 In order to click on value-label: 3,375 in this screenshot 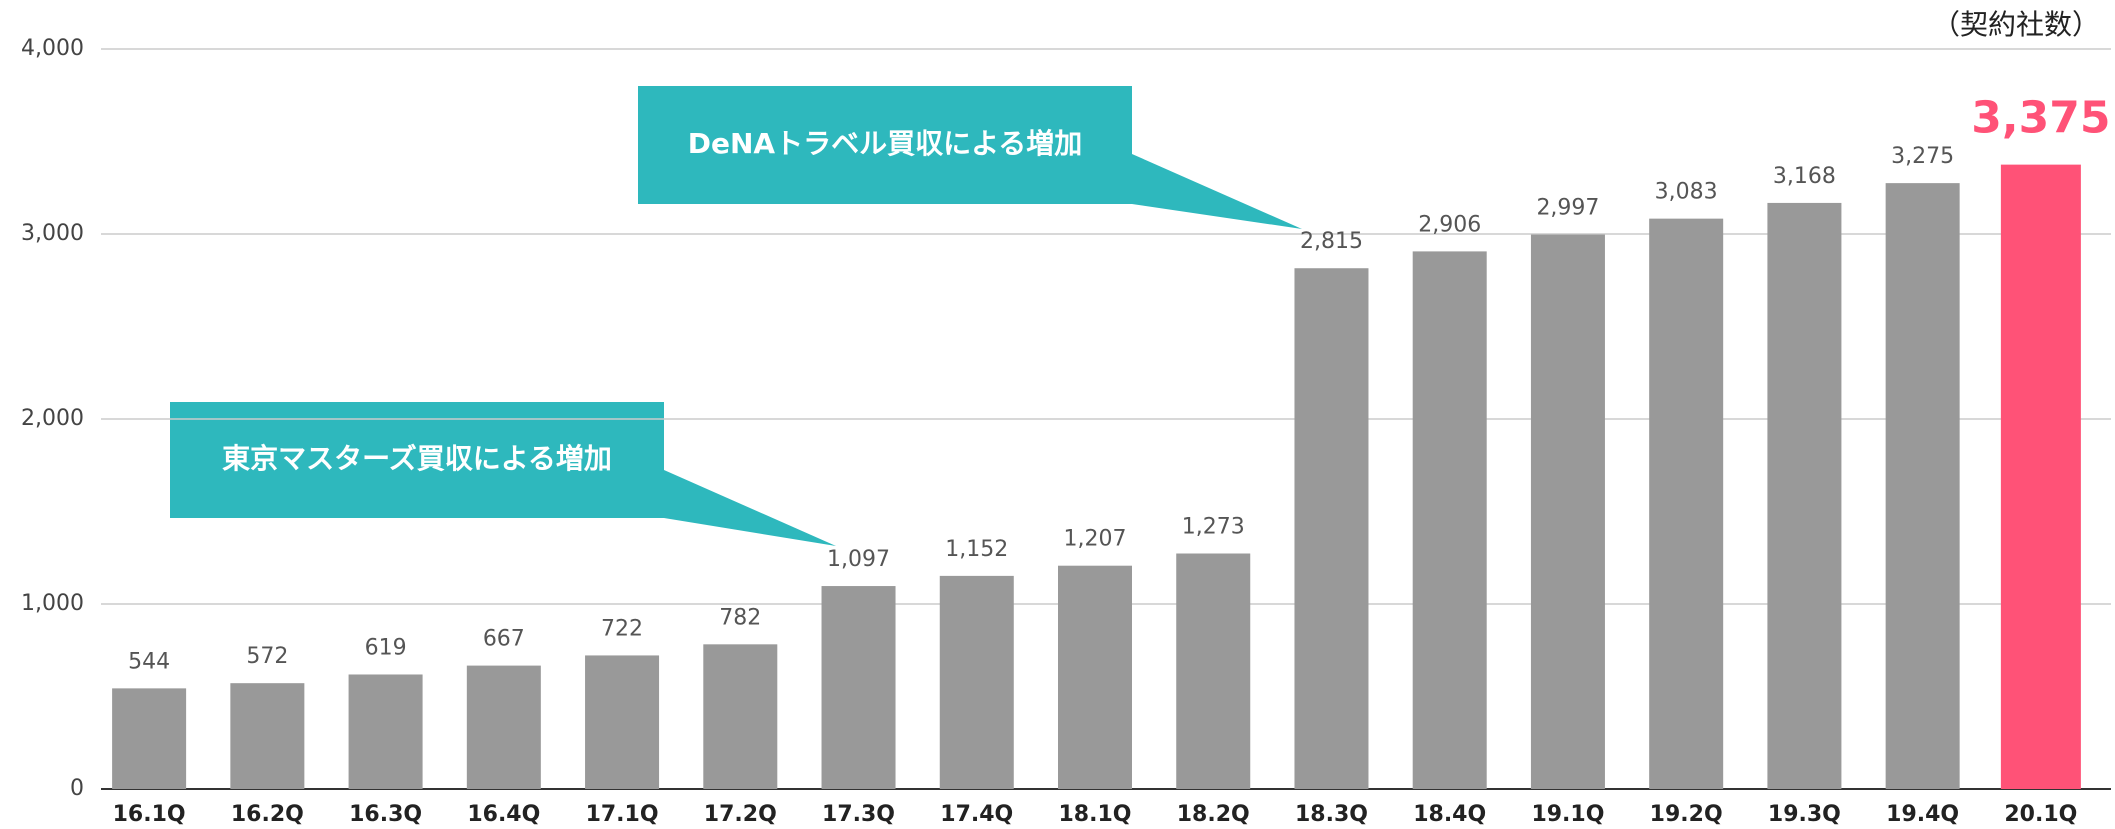, I will do `click(2040, 118)`.